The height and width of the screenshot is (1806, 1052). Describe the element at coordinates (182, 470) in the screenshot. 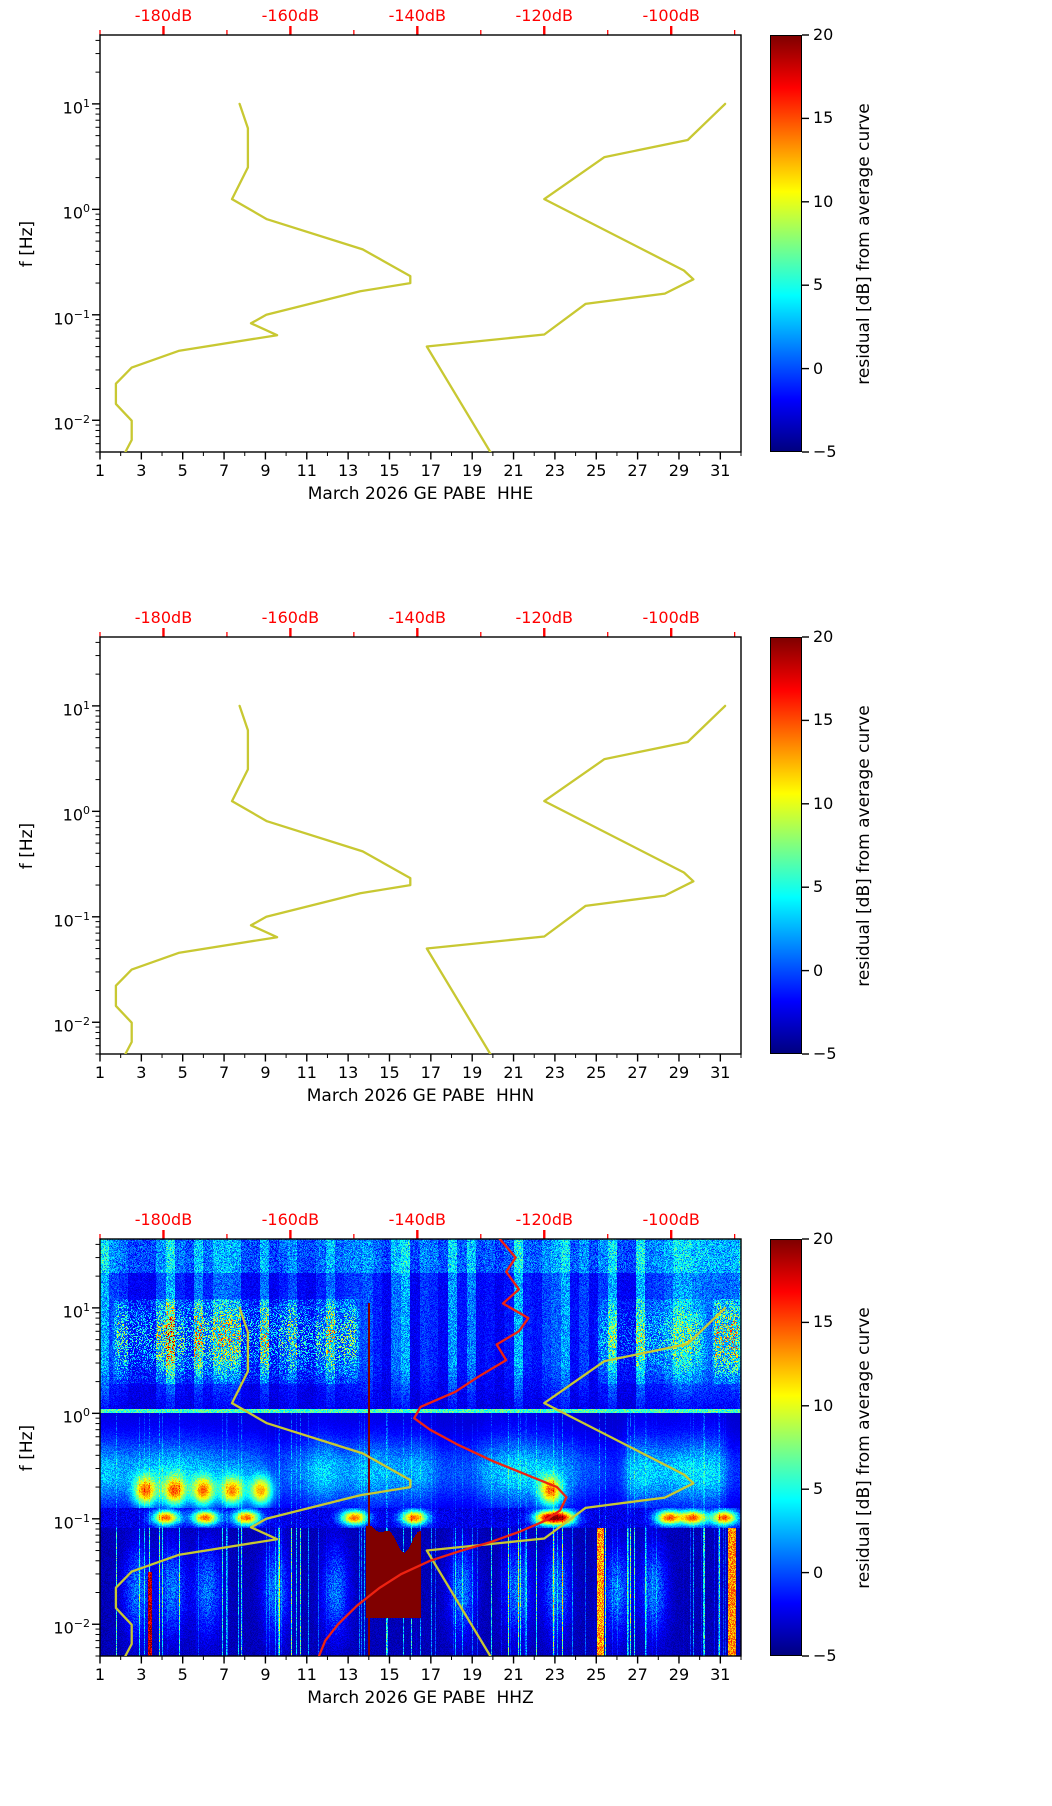

I see `day-tick-label: 5` at that location.